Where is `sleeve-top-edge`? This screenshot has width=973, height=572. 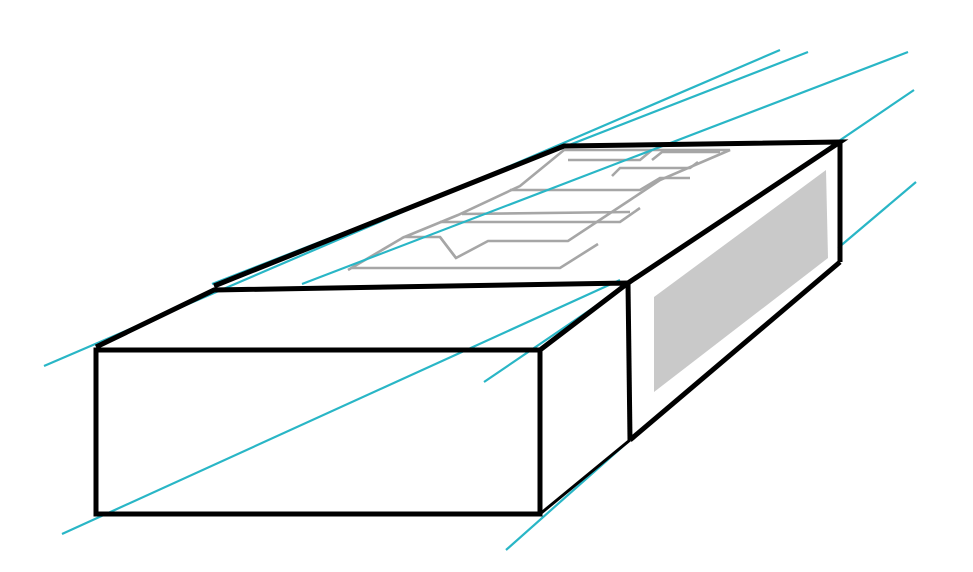 sleeve-top-edge is located at coordinates (365, 316).